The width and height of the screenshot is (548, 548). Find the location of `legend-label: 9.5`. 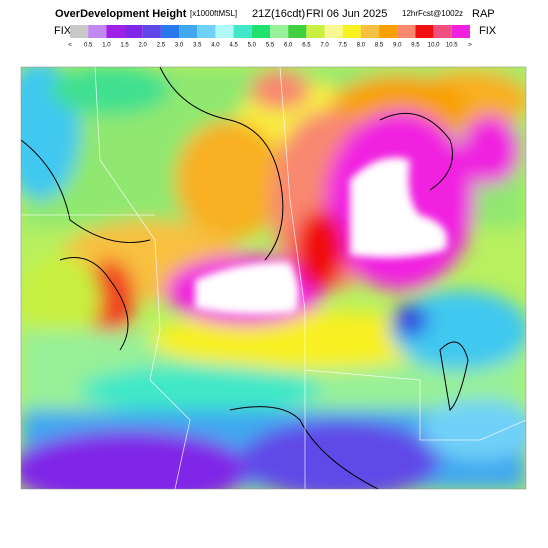

legend-label: 9.5 is located at coordinates (415, 46).